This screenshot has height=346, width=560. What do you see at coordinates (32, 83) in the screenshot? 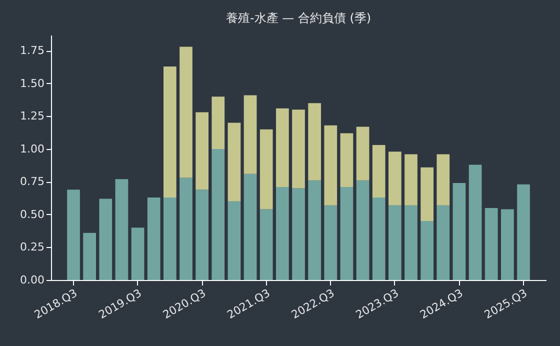
I see `y-tick-label: 1.50` at bounding box center [32, 83].